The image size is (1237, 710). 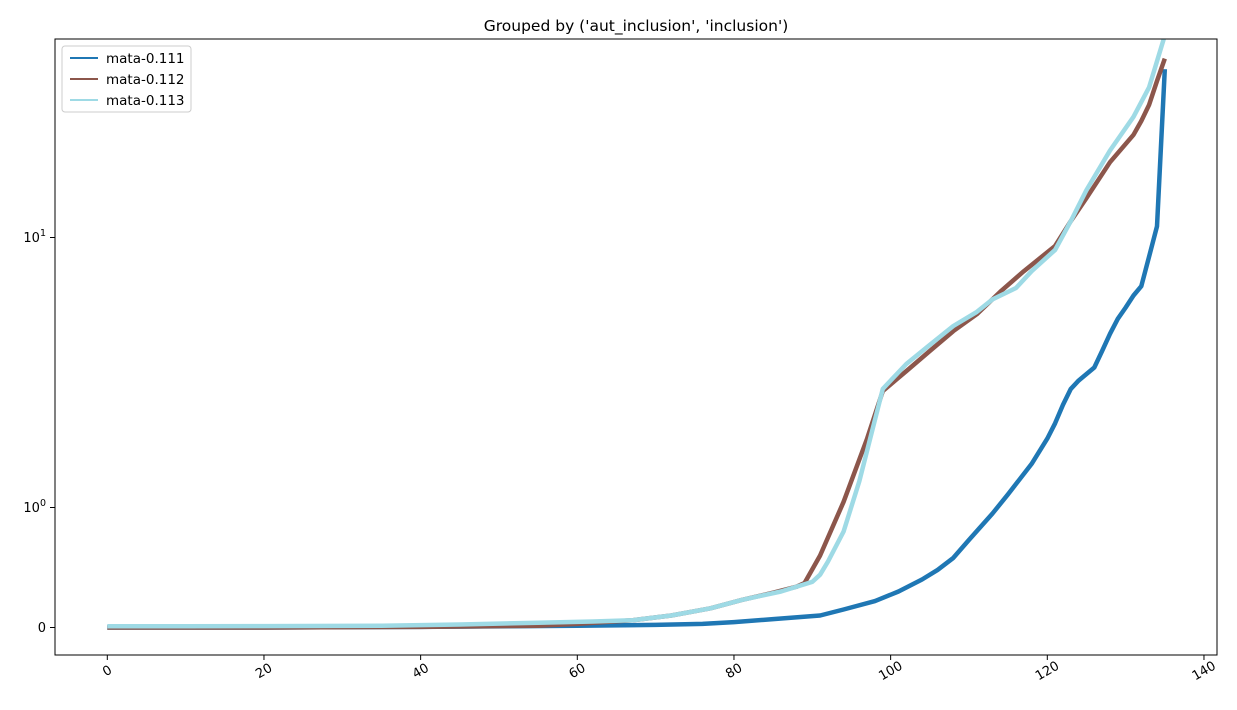 What do you see at coordinates (34, 507) in the screenshot?
I see `y-tick-label: 10⁰` at bounding box center [34, 507].